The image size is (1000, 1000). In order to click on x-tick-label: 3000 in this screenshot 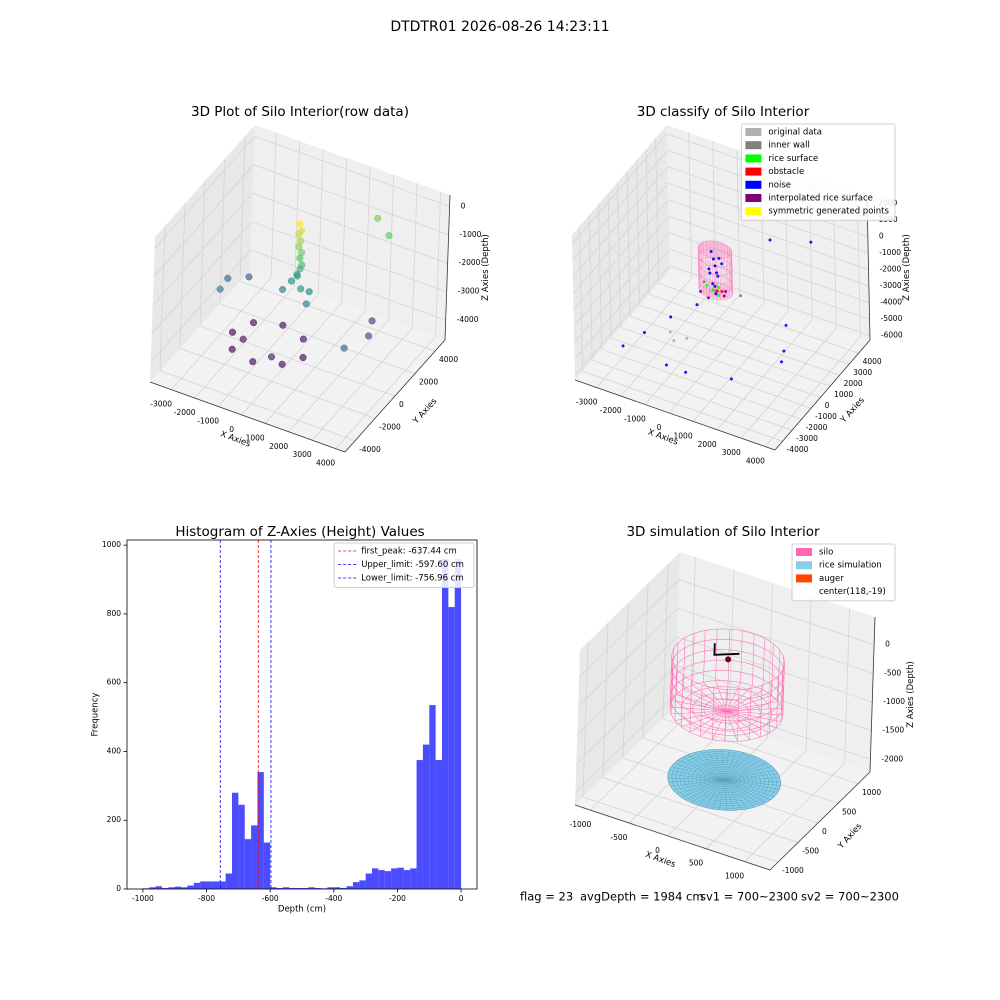, I will do `click(302, 454)`.